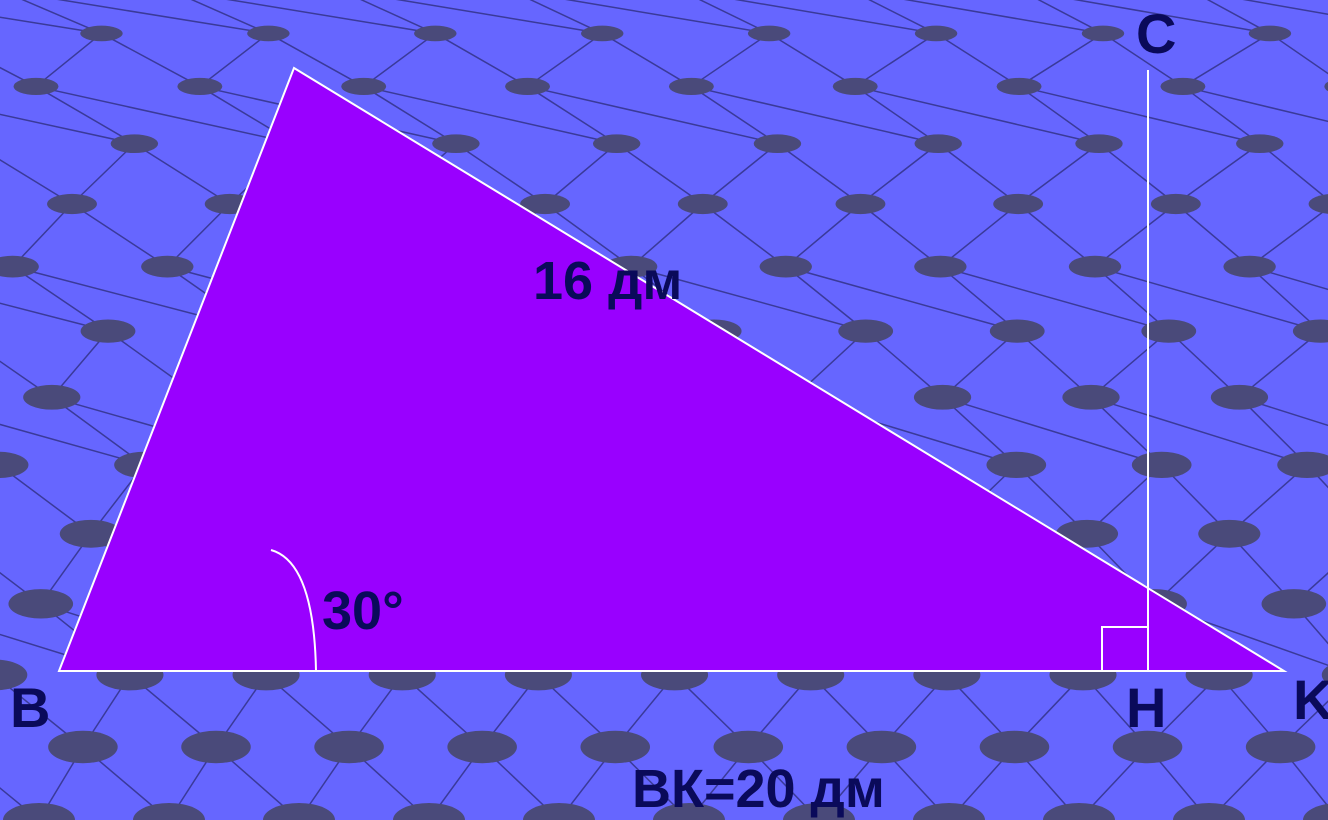 The image size is (1328, 820). I want to click on right-angle-marker, so click(1124, 648).